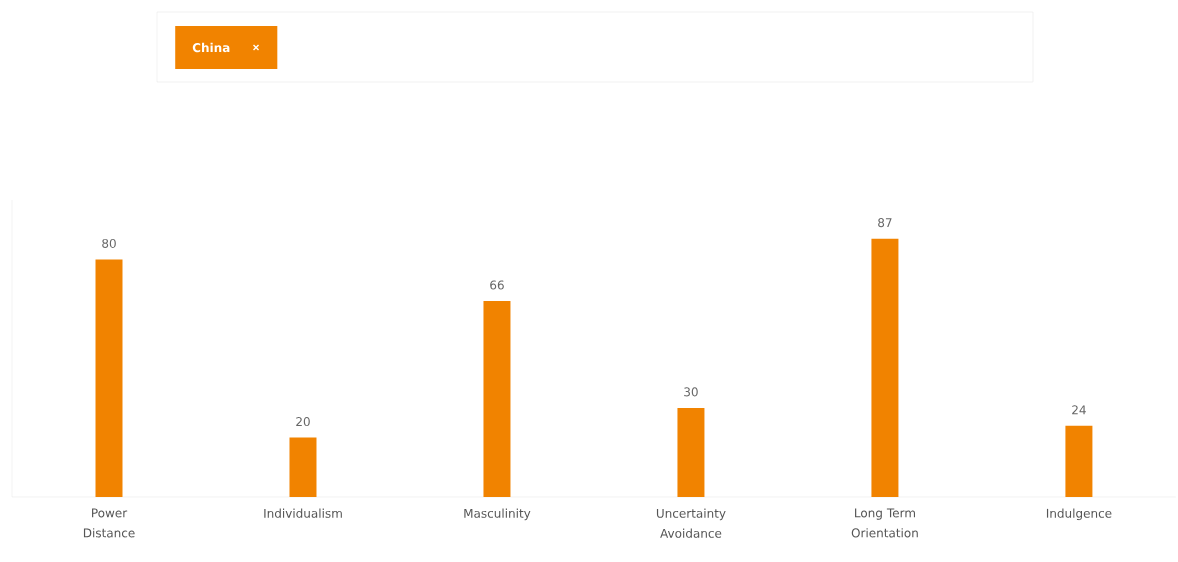 The image size is (1178, 562). I want to click on data-label: 30, so click(691, 392).